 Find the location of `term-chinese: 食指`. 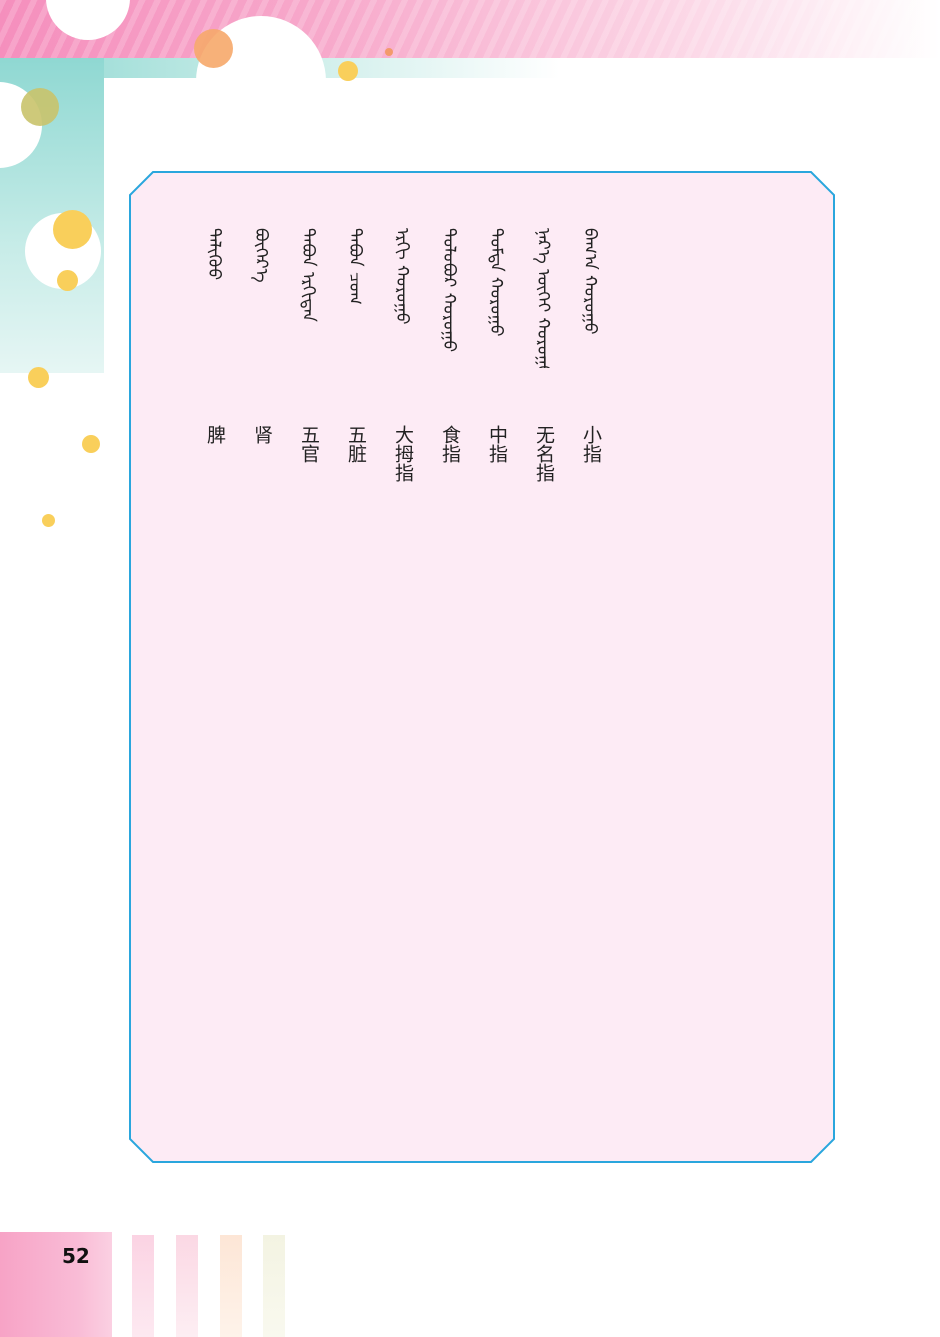

term-chinese: 食指 is located at coordinates (450, 444).